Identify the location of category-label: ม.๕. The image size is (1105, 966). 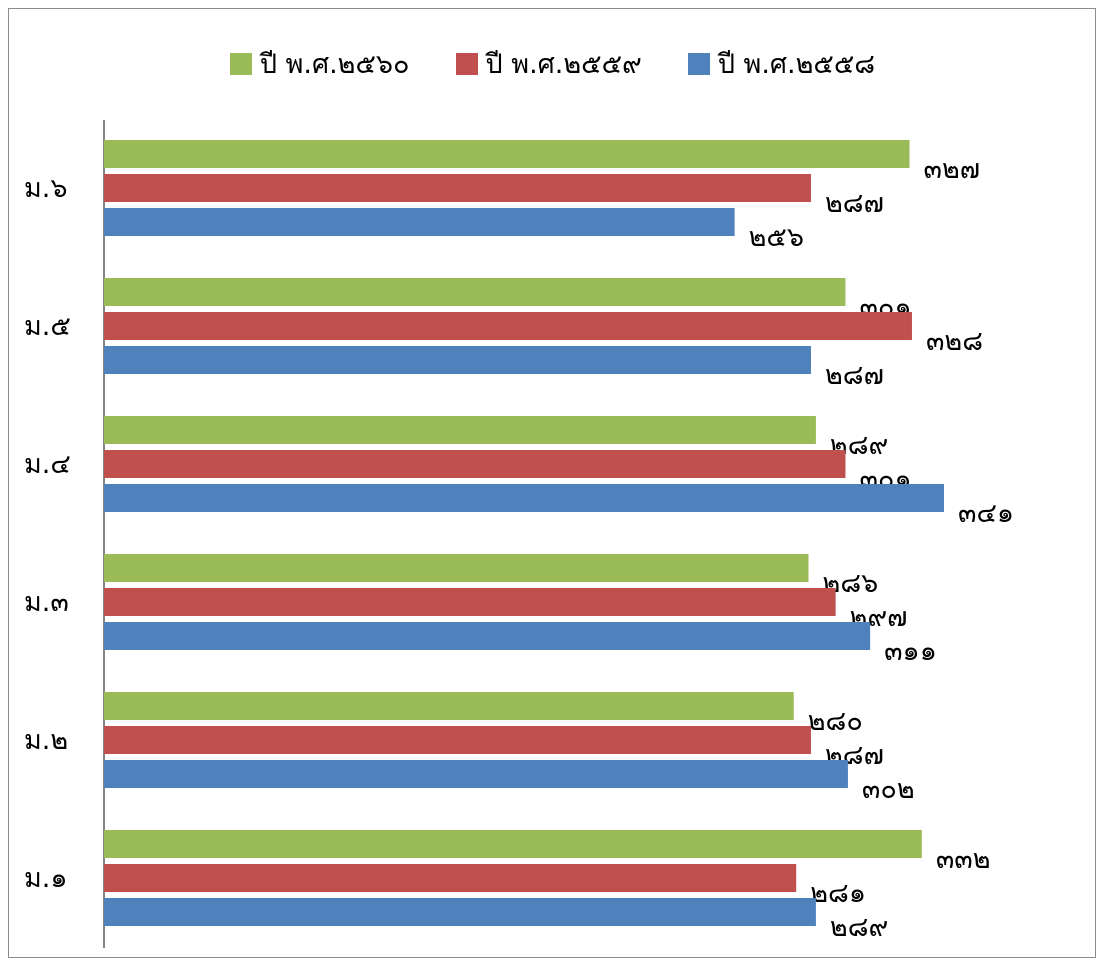
(47, 326).